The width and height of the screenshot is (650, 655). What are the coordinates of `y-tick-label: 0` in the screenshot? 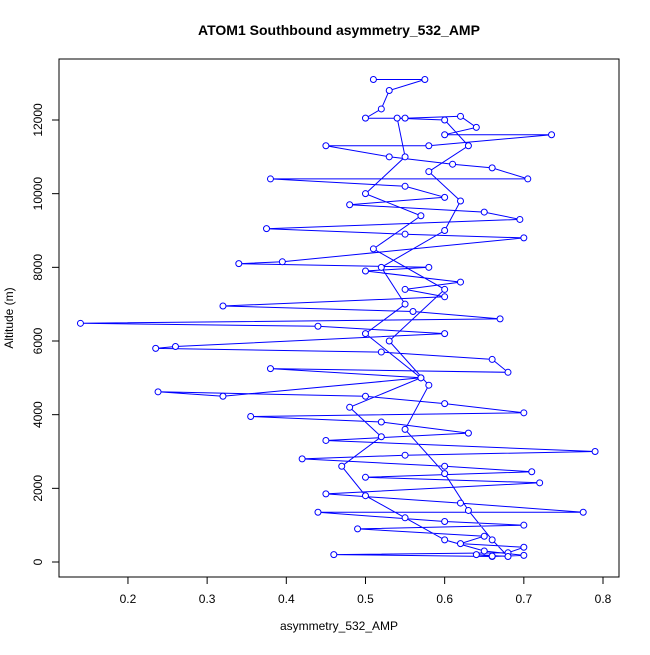 It's located at (38, 561).